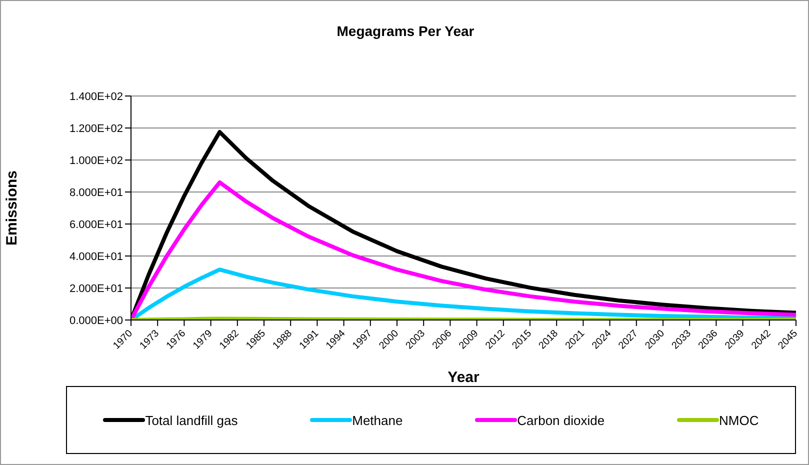  Describe the element at coordinates (96, 320) in the screenshot. I see `y-tick-label: 0.000E+00` at that location.